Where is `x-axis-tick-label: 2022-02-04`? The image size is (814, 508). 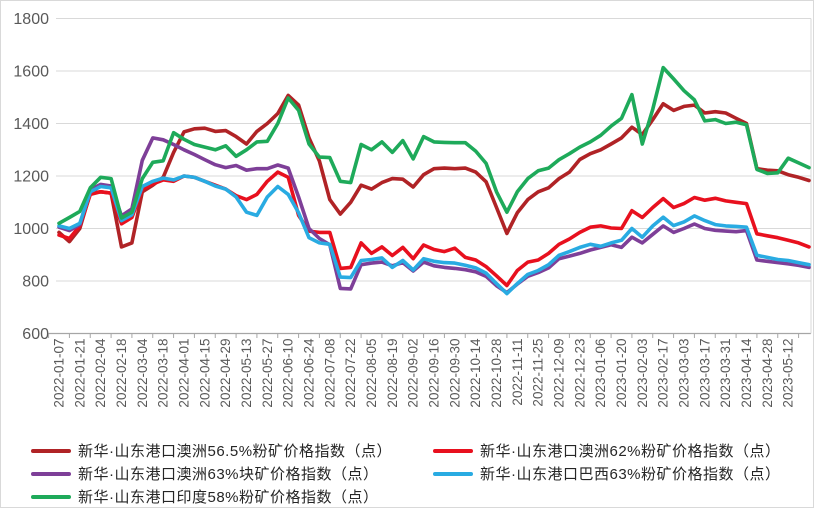 x-axis-tick-label: 2022-02-04 is located at coordinates (100, 373).